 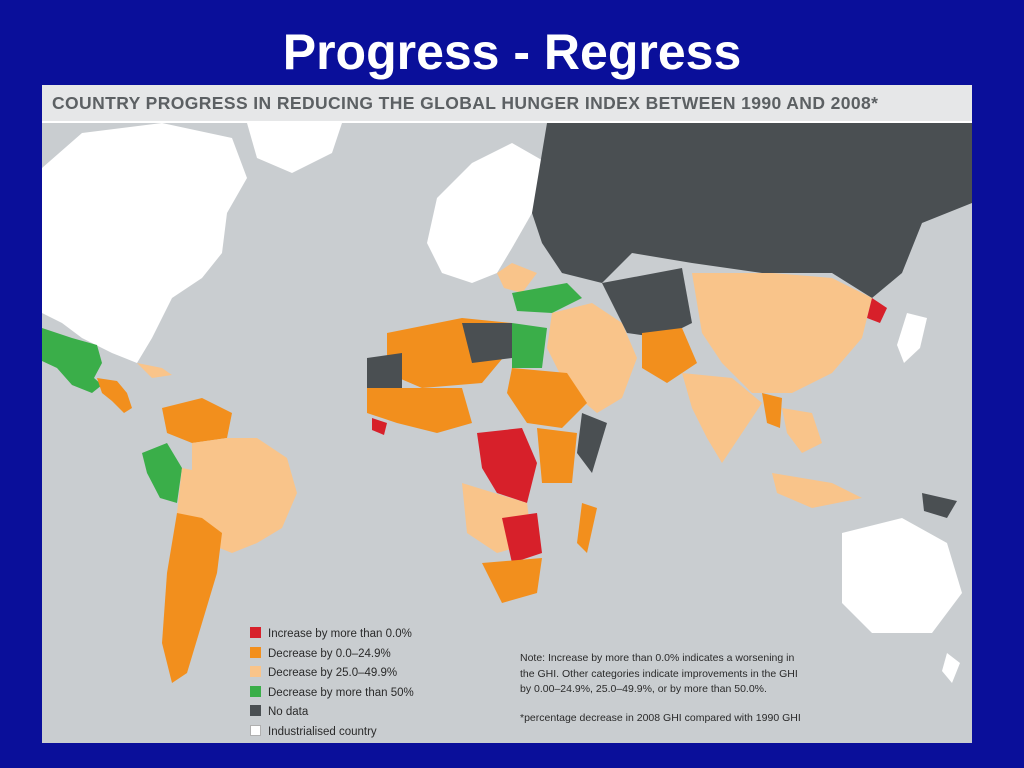 What do you see at coordinates (507, 465) in the screenshot?
I see `drc` at bounding box center [507, 465].